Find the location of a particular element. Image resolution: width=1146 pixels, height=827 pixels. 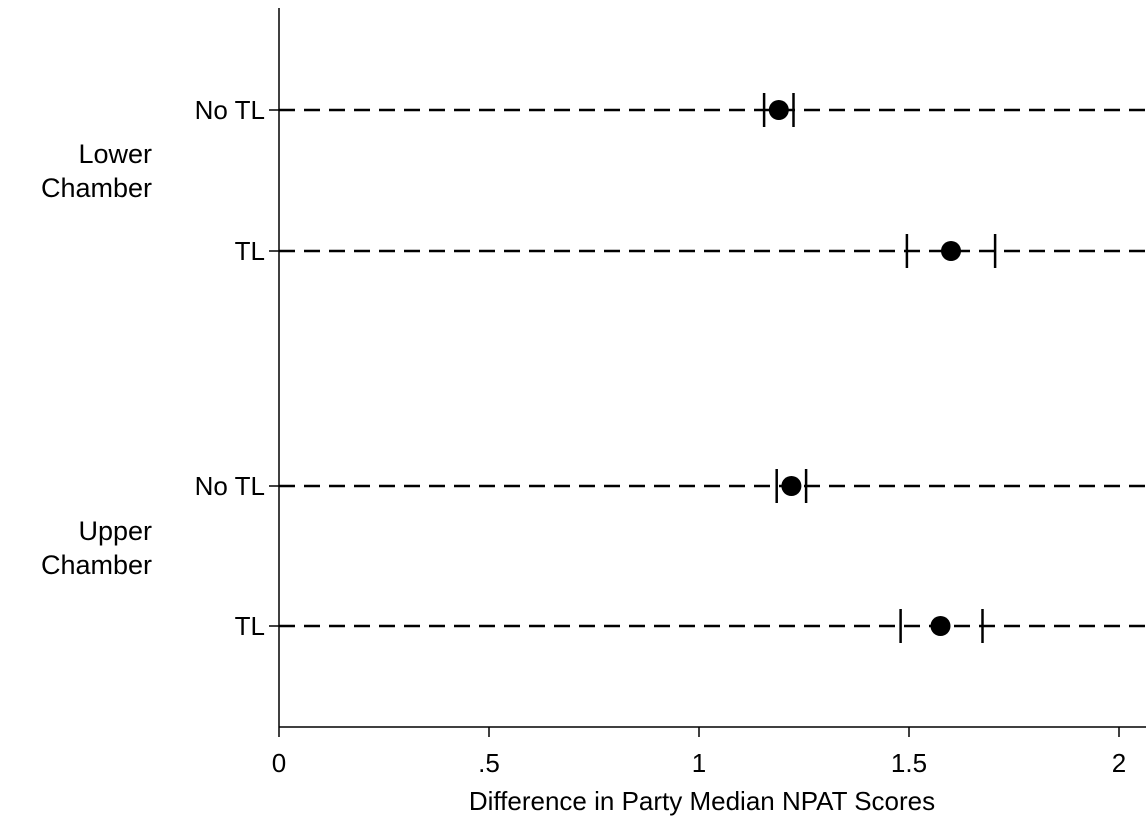

x-tick-label: .5 is located at coordinates (489, 763).